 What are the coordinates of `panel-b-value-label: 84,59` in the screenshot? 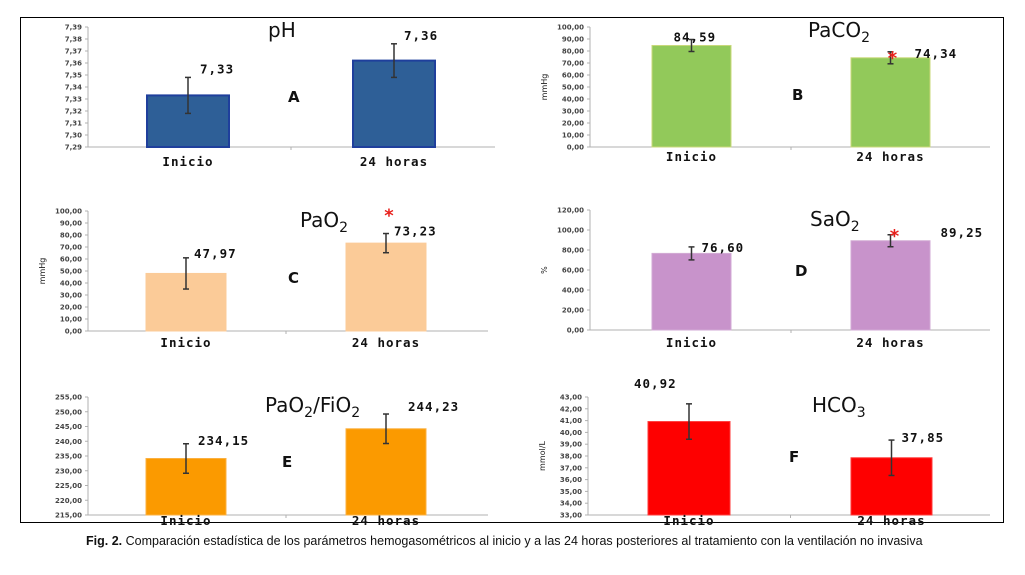 It's located at (695, 36).